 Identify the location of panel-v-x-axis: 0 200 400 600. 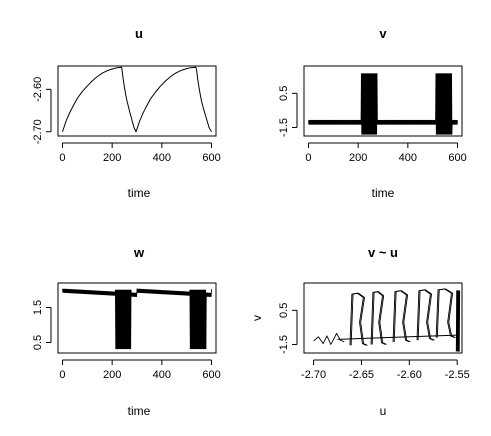
(386, 153).